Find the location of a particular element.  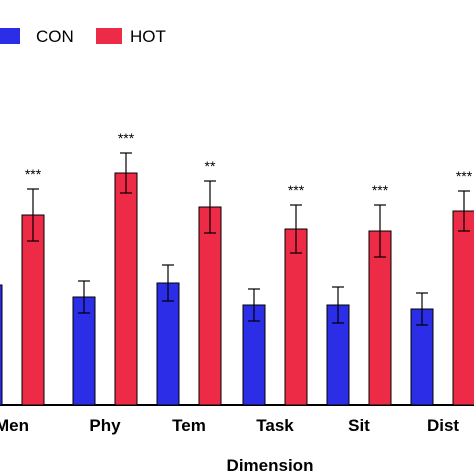

significance-task: *** is located at coordinates (296, 190).